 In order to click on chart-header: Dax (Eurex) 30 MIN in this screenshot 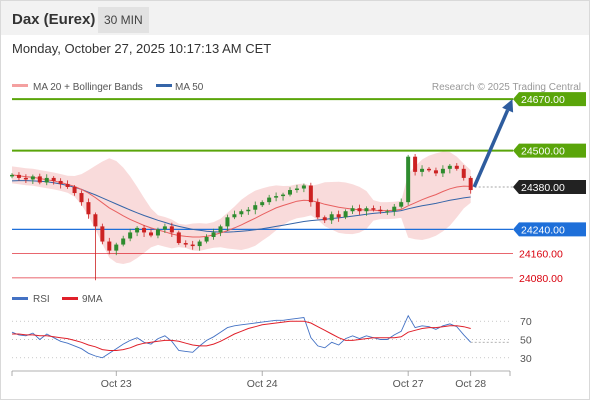, I will do `click(295, 18)`.